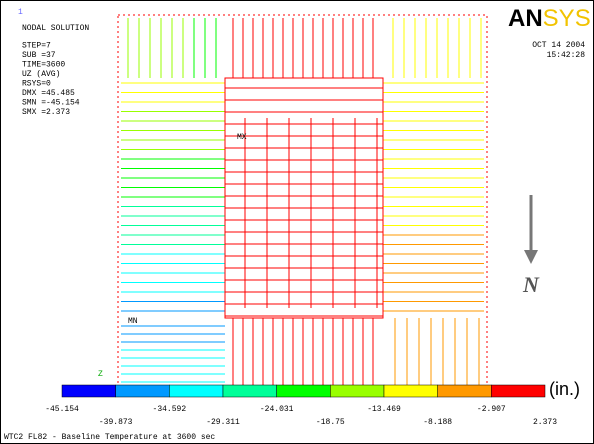  Describe the element at coordinates (20, 12) in the screenshot. I see `window-index: 1` at that location.